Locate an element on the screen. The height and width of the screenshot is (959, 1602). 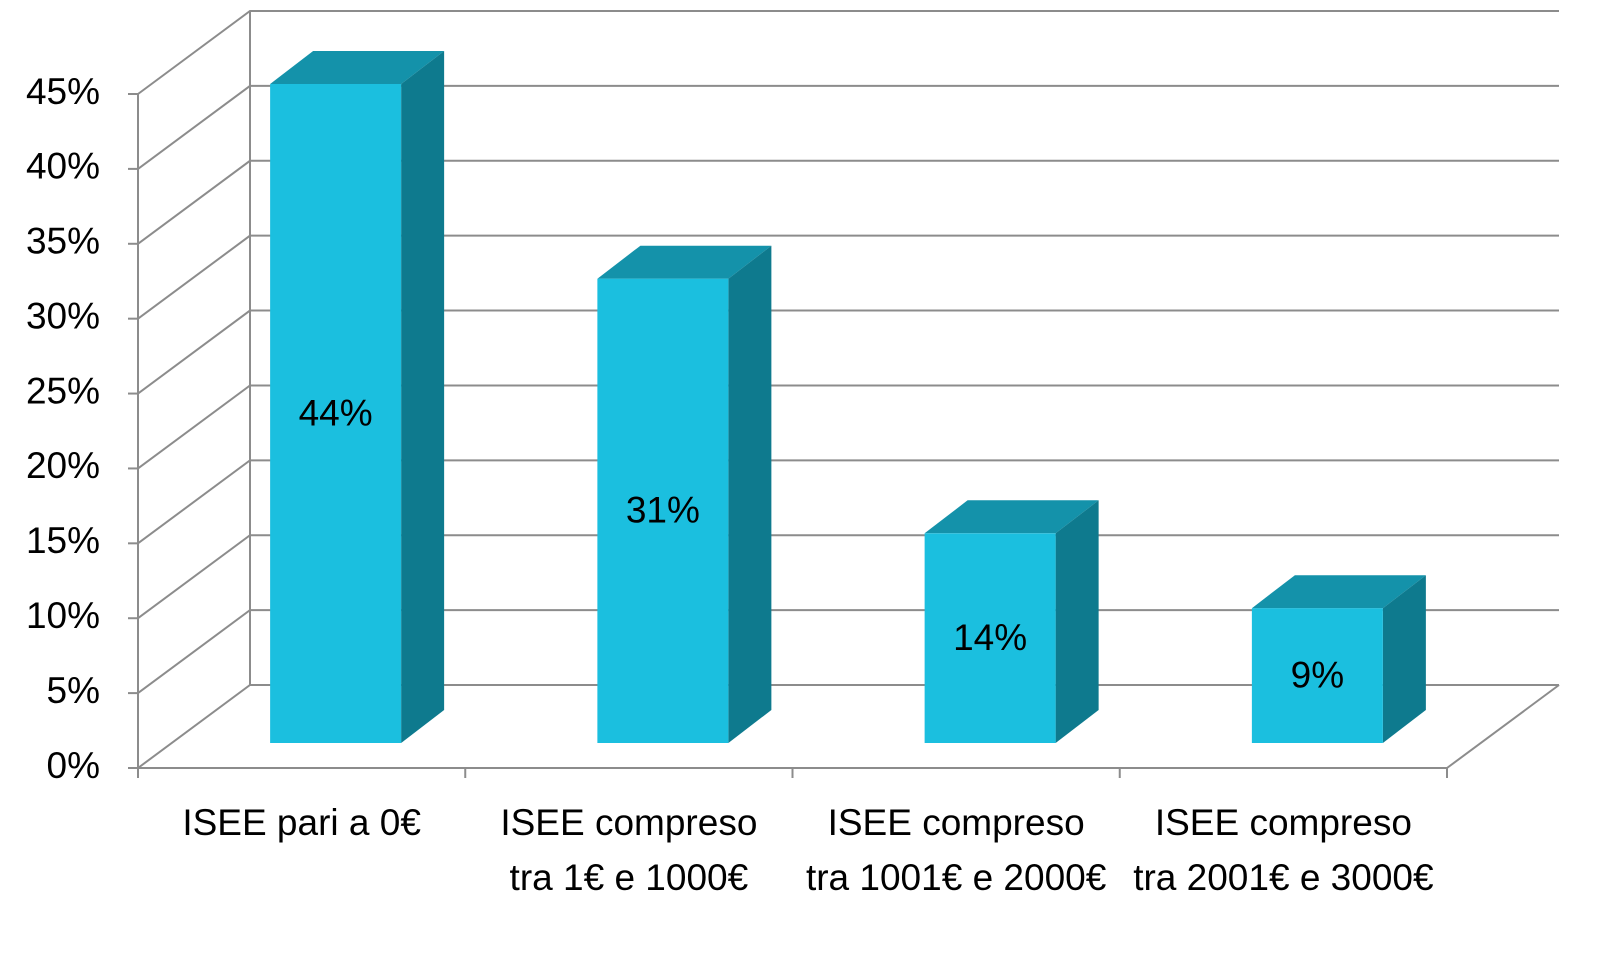
y-tick-label: 30% is located at coordinates (63, 315).